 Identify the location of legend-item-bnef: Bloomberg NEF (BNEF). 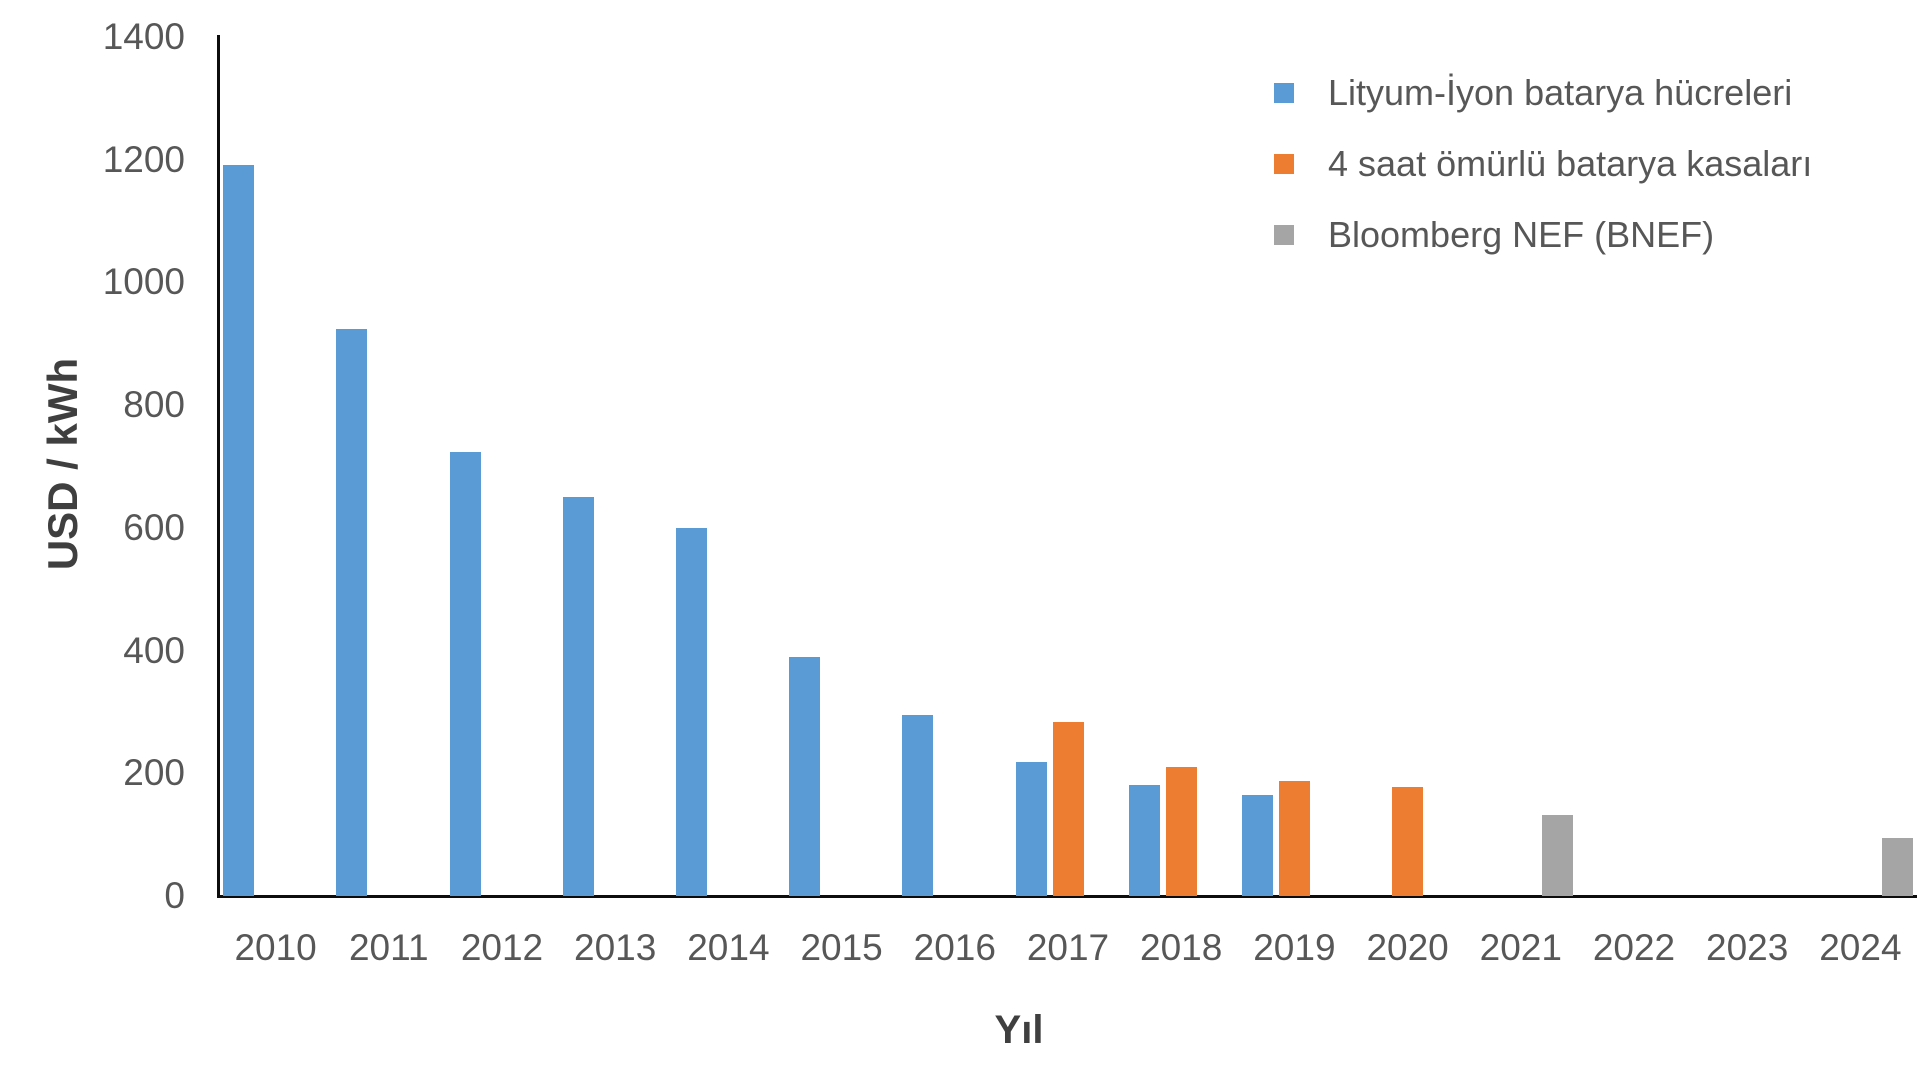
(1543, 235).